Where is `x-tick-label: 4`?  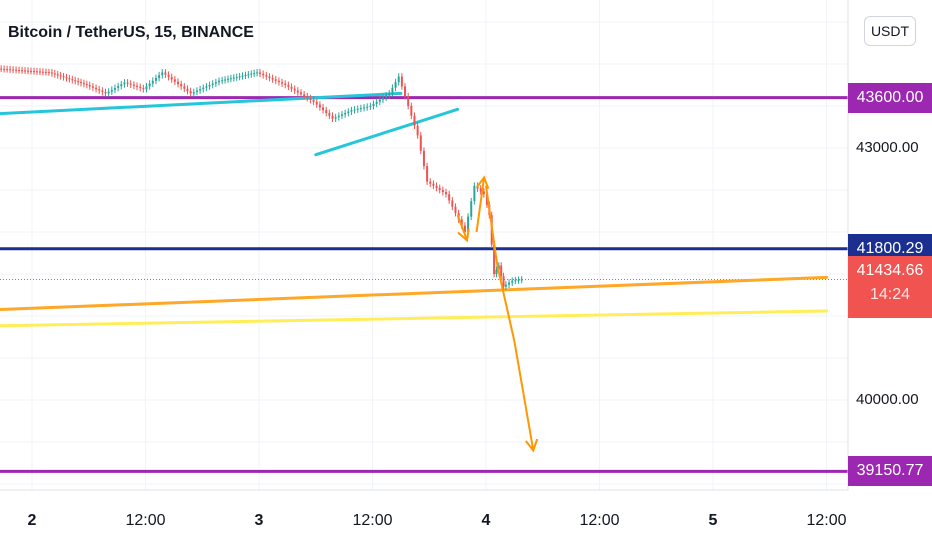 x-tick-label: 4 is located at coordinates (486, 520).